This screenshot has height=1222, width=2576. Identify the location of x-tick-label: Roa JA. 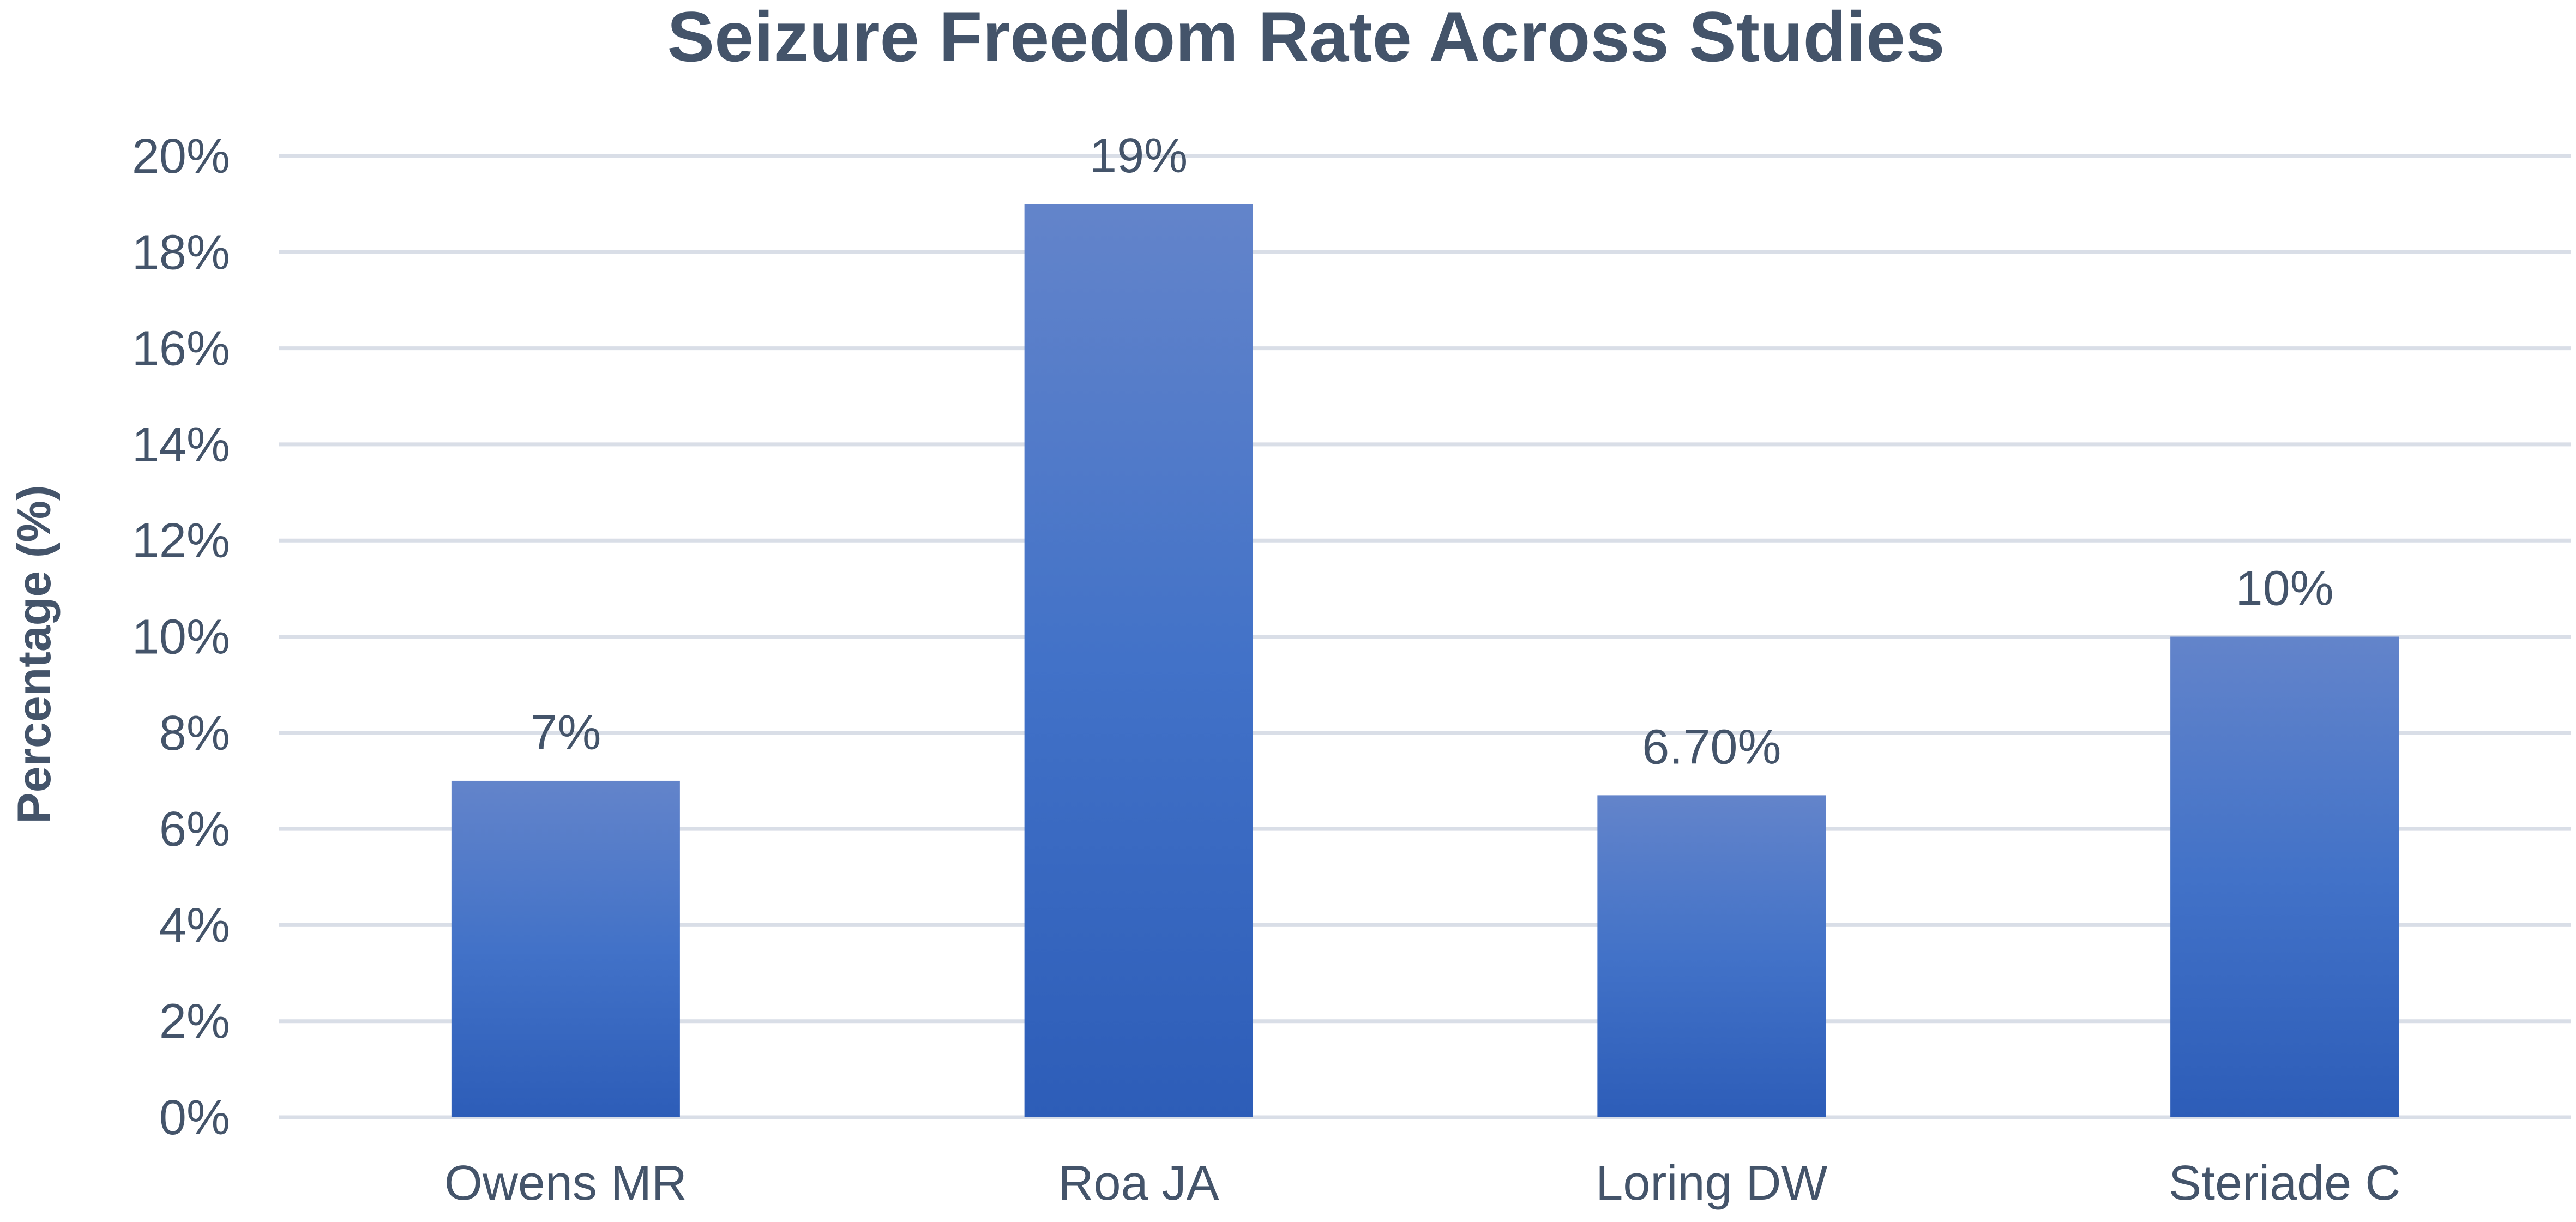
(1138, 1183).